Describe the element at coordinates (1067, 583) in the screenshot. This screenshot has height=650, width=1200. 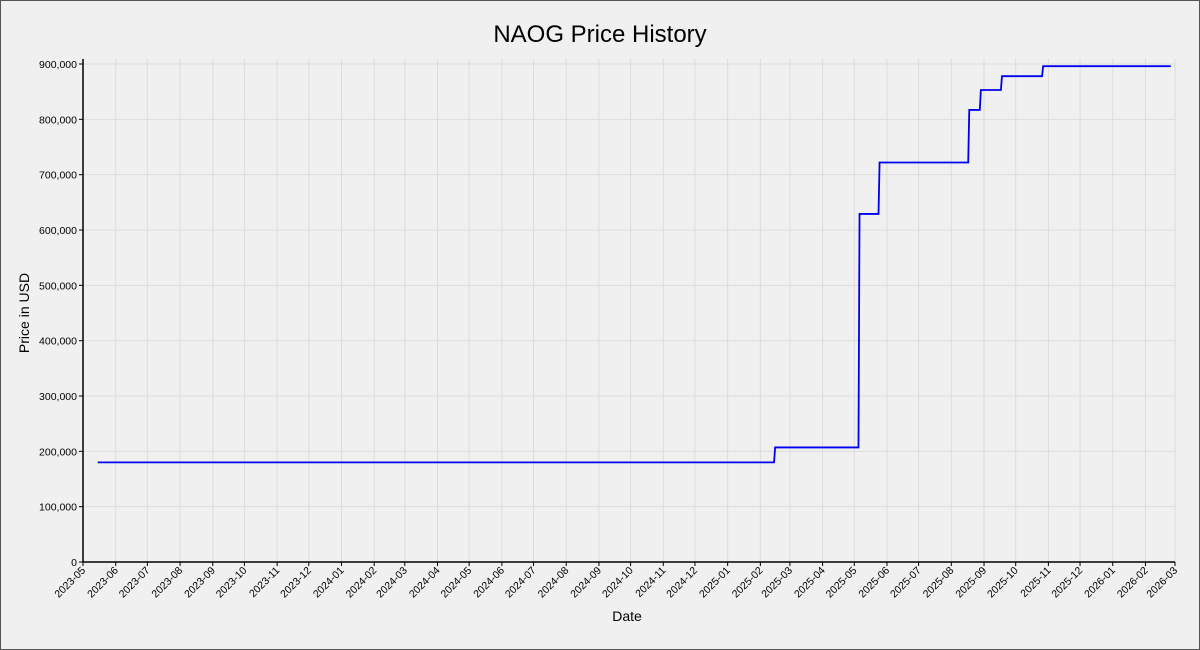
I see `x-tick-label: 2025-12` at that location.